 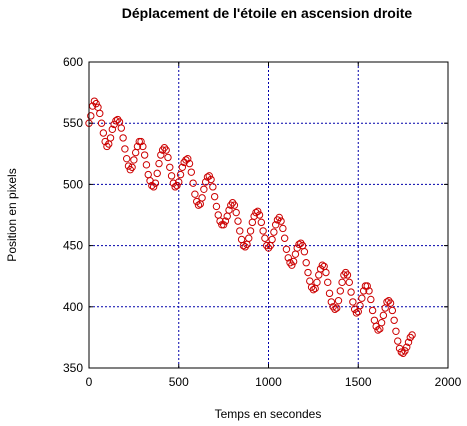 I want to click on x-tick-label: 2000, so click(x=448, y=382).